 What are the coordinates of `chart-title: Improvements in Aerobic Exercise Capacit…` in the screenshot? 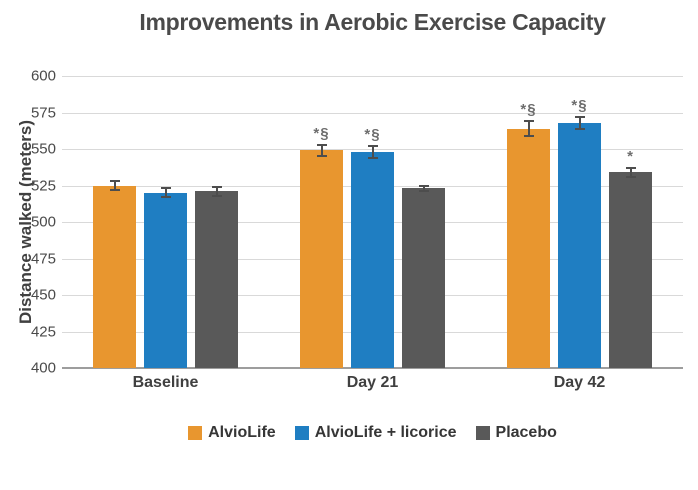 It's located at (372, 22).